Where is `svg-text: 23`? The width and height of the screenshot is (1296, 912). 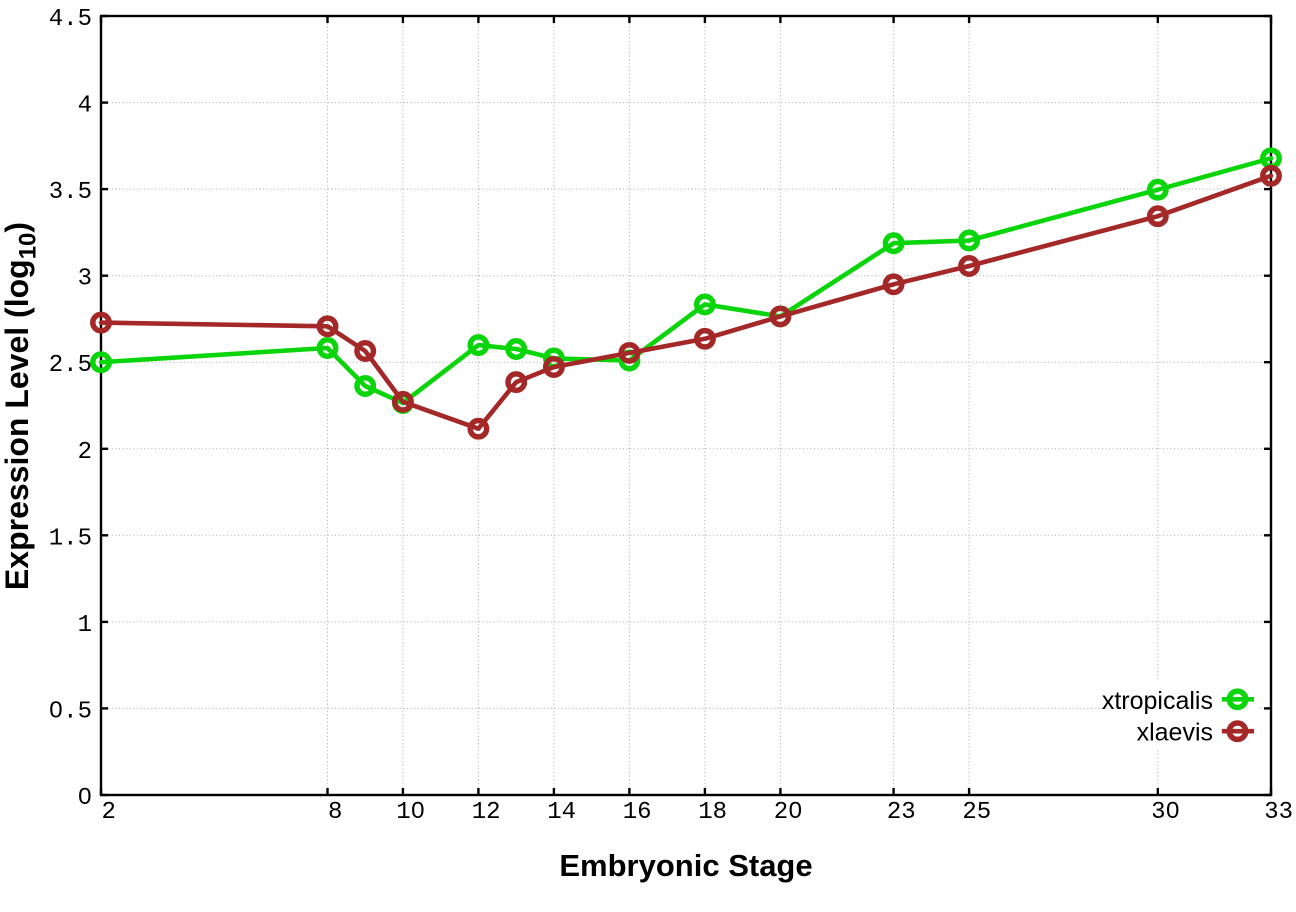
svg-text: 23 is located at coordinates (901, 812).